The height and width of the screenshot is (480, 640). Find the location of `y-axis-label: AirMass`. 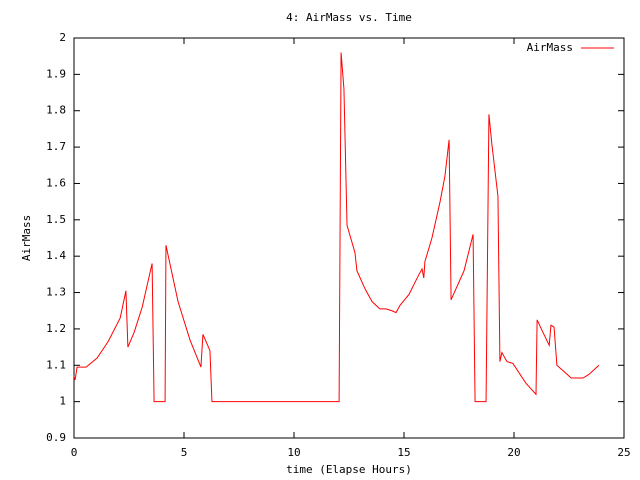

y-axis-label: AirMass is located at coordinates (26, 238).